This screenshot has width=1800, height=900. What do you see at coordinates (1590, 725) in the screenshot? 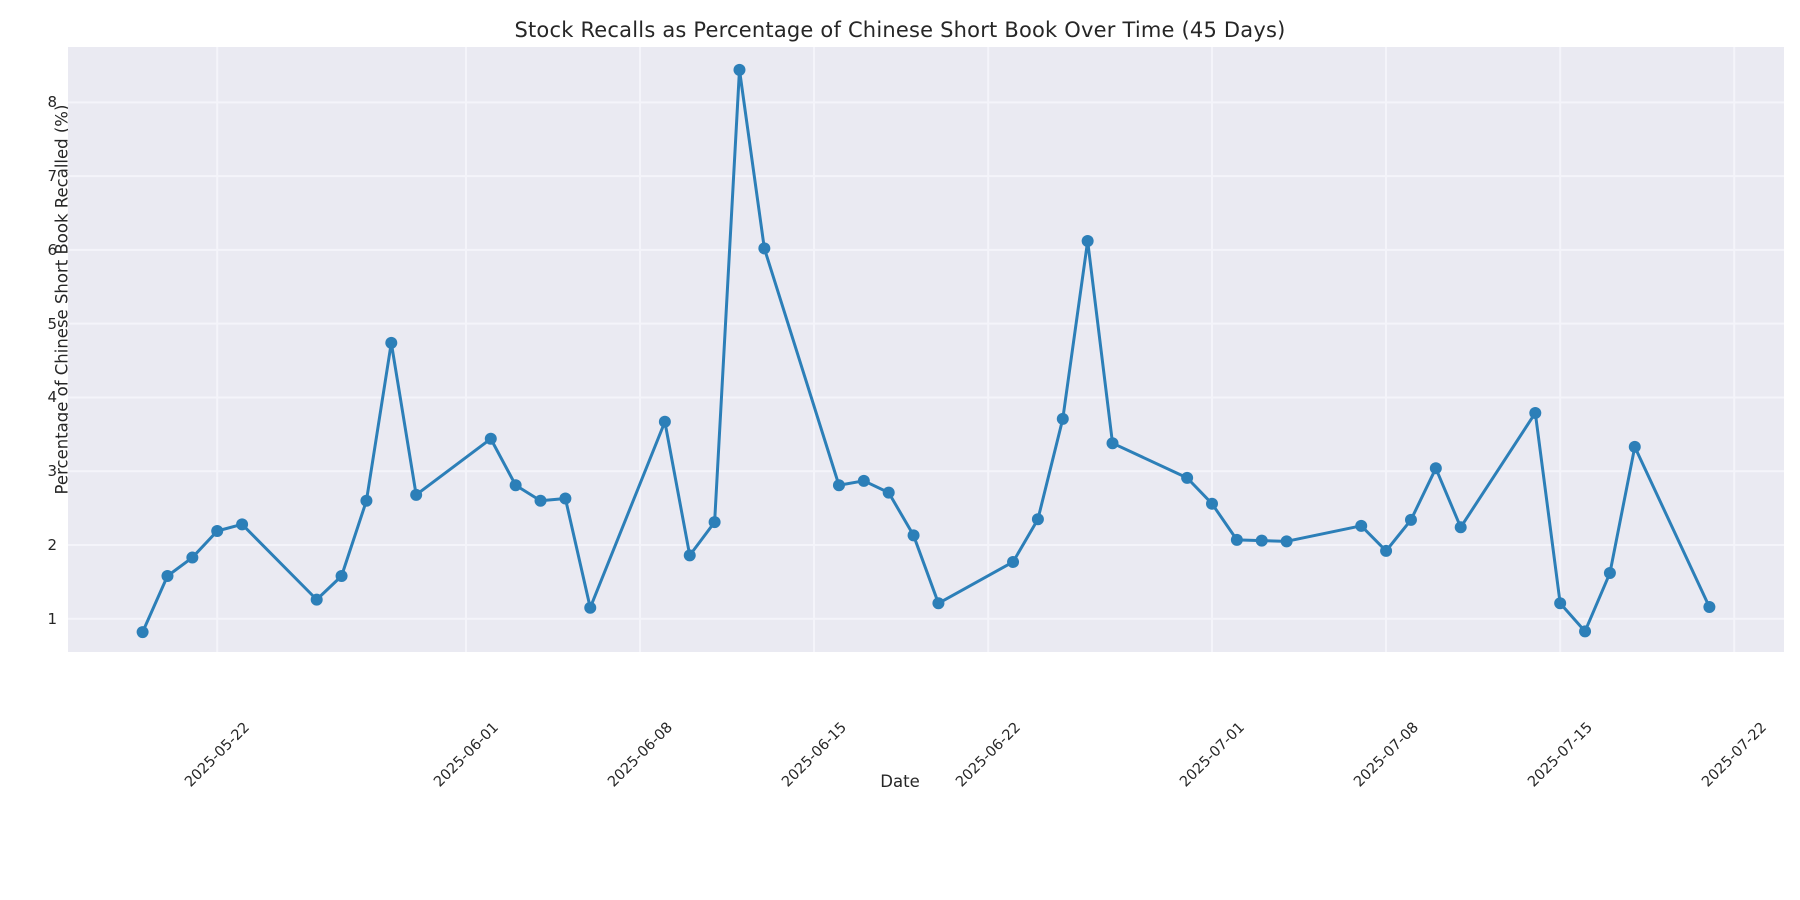
I see `x-tick-label: 2025-07-15` at bounding box center [1590, 725].